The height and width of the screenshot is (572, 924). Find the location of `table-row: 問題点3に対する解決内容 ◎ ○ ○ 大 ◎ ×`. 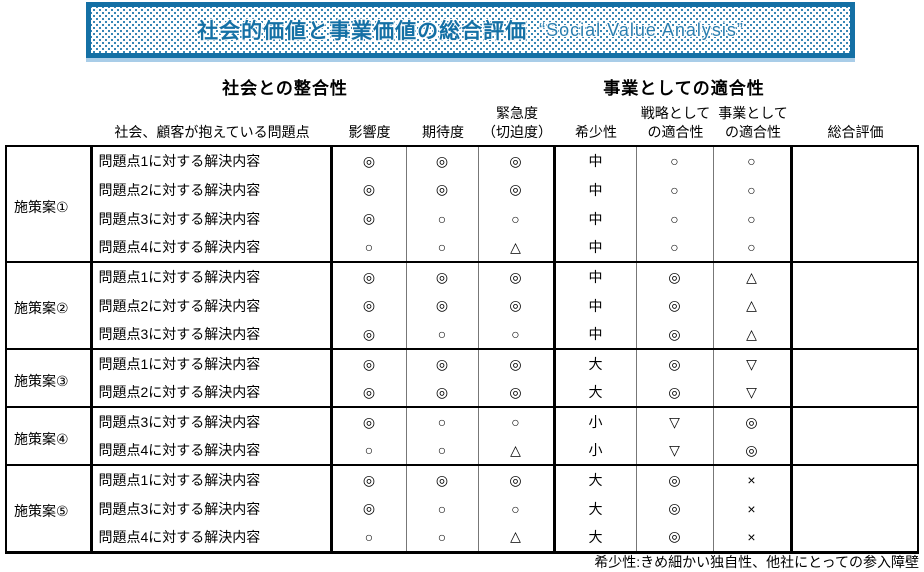

table-row: 問題点3に対する解決内容 ◎ ○ ○ 大 ◎ × is located at coordinates (462, 508).